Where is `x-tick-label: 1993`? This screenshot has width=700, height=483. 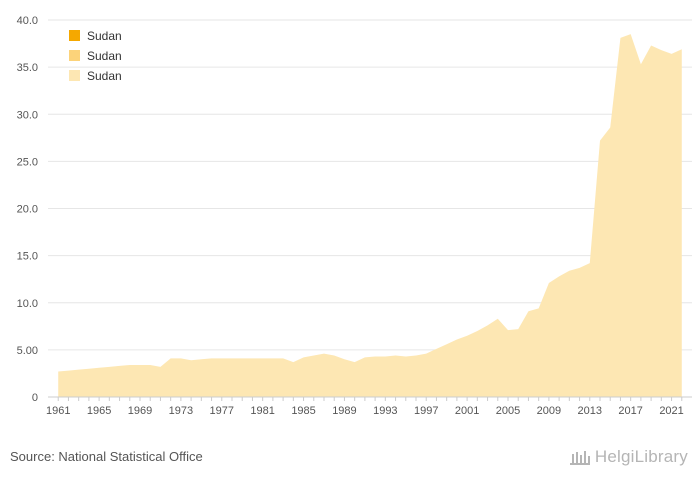 x-tick-label: 1993 is located at coordinates (385, 411).